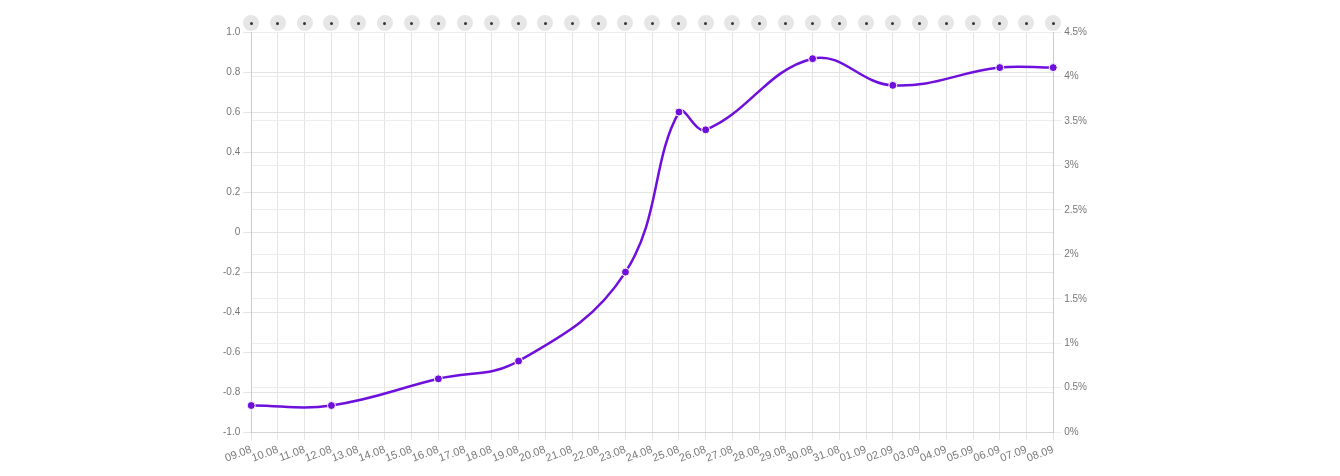 The height and width of the screenshot is (476, 1340). I want to click on y2-tick-label: 1.5%, so click(1076, 298).